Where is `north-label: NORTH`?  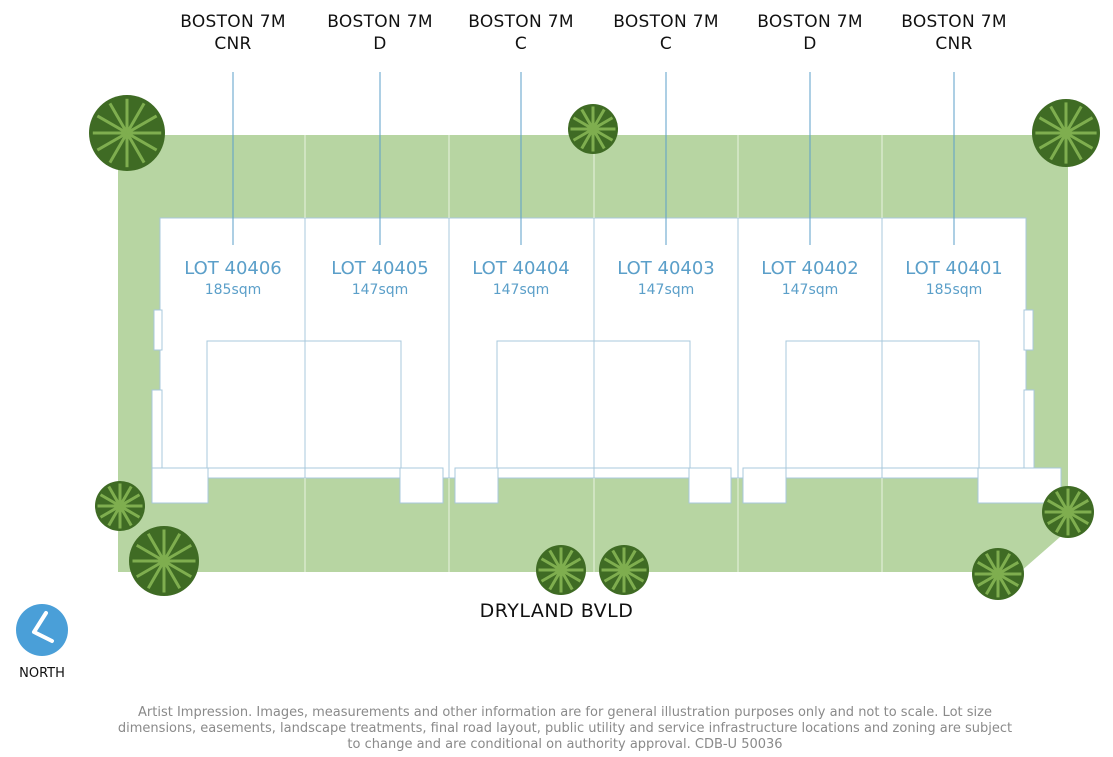 north-label: NORTH is located at coordinates (42, 673).